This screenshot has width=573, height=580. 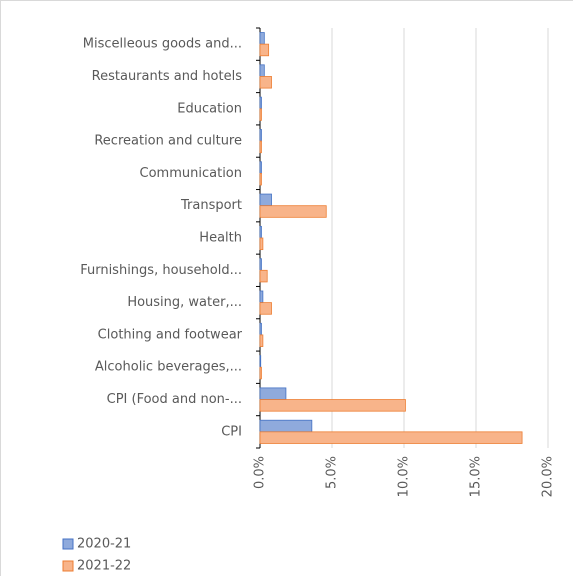 I want to click on x-tick-label: 0.0%, so click(x=260, y=472).